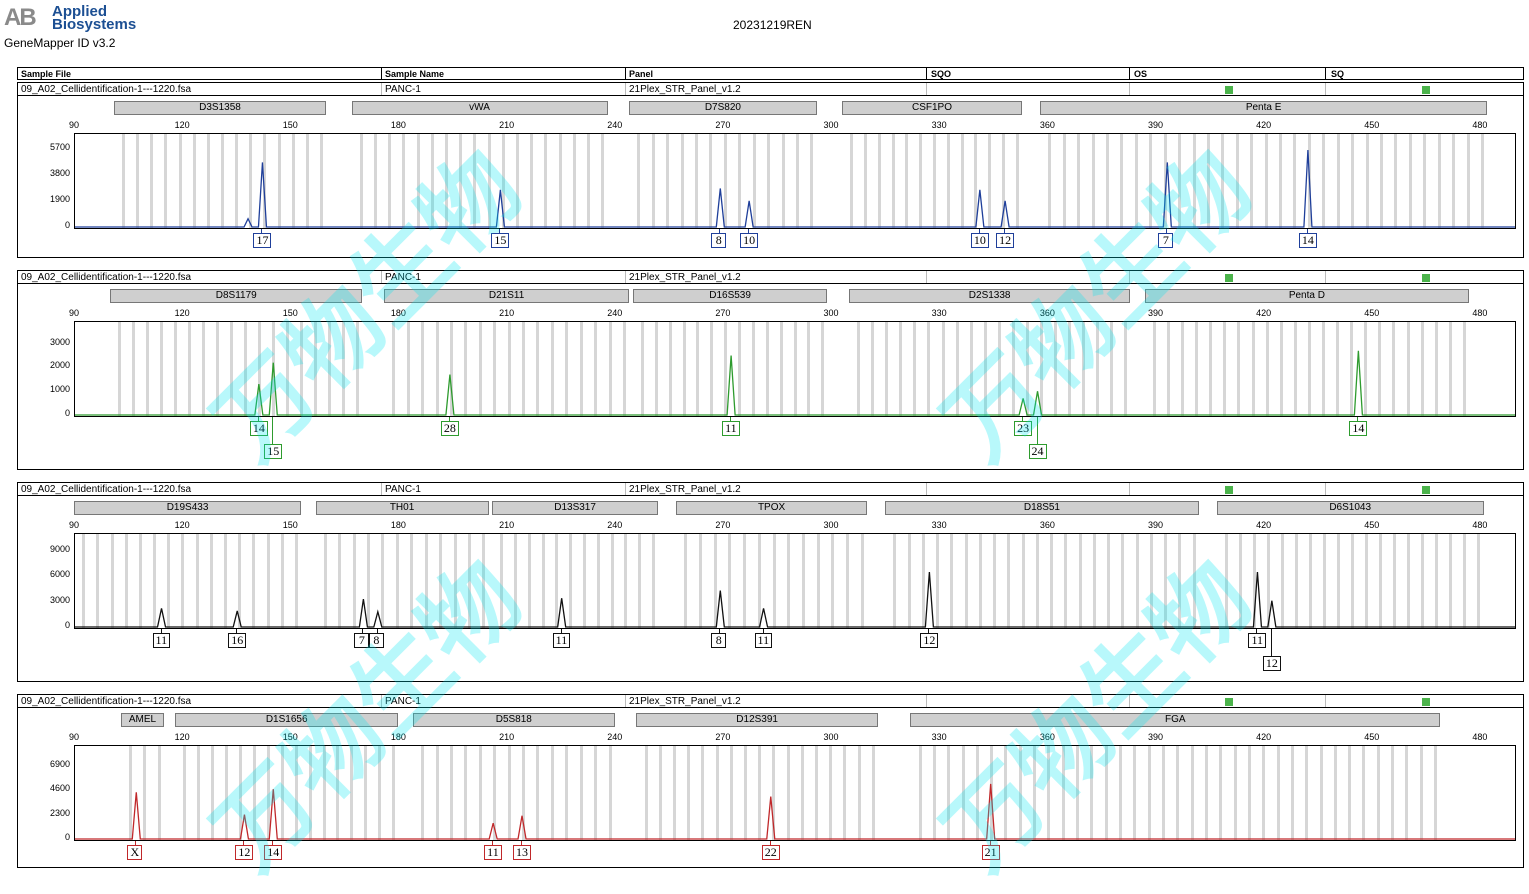 The height and width of the screenshot is (894, 1529). I want to click on y-axis-tick: 6900, so click(59, 763).